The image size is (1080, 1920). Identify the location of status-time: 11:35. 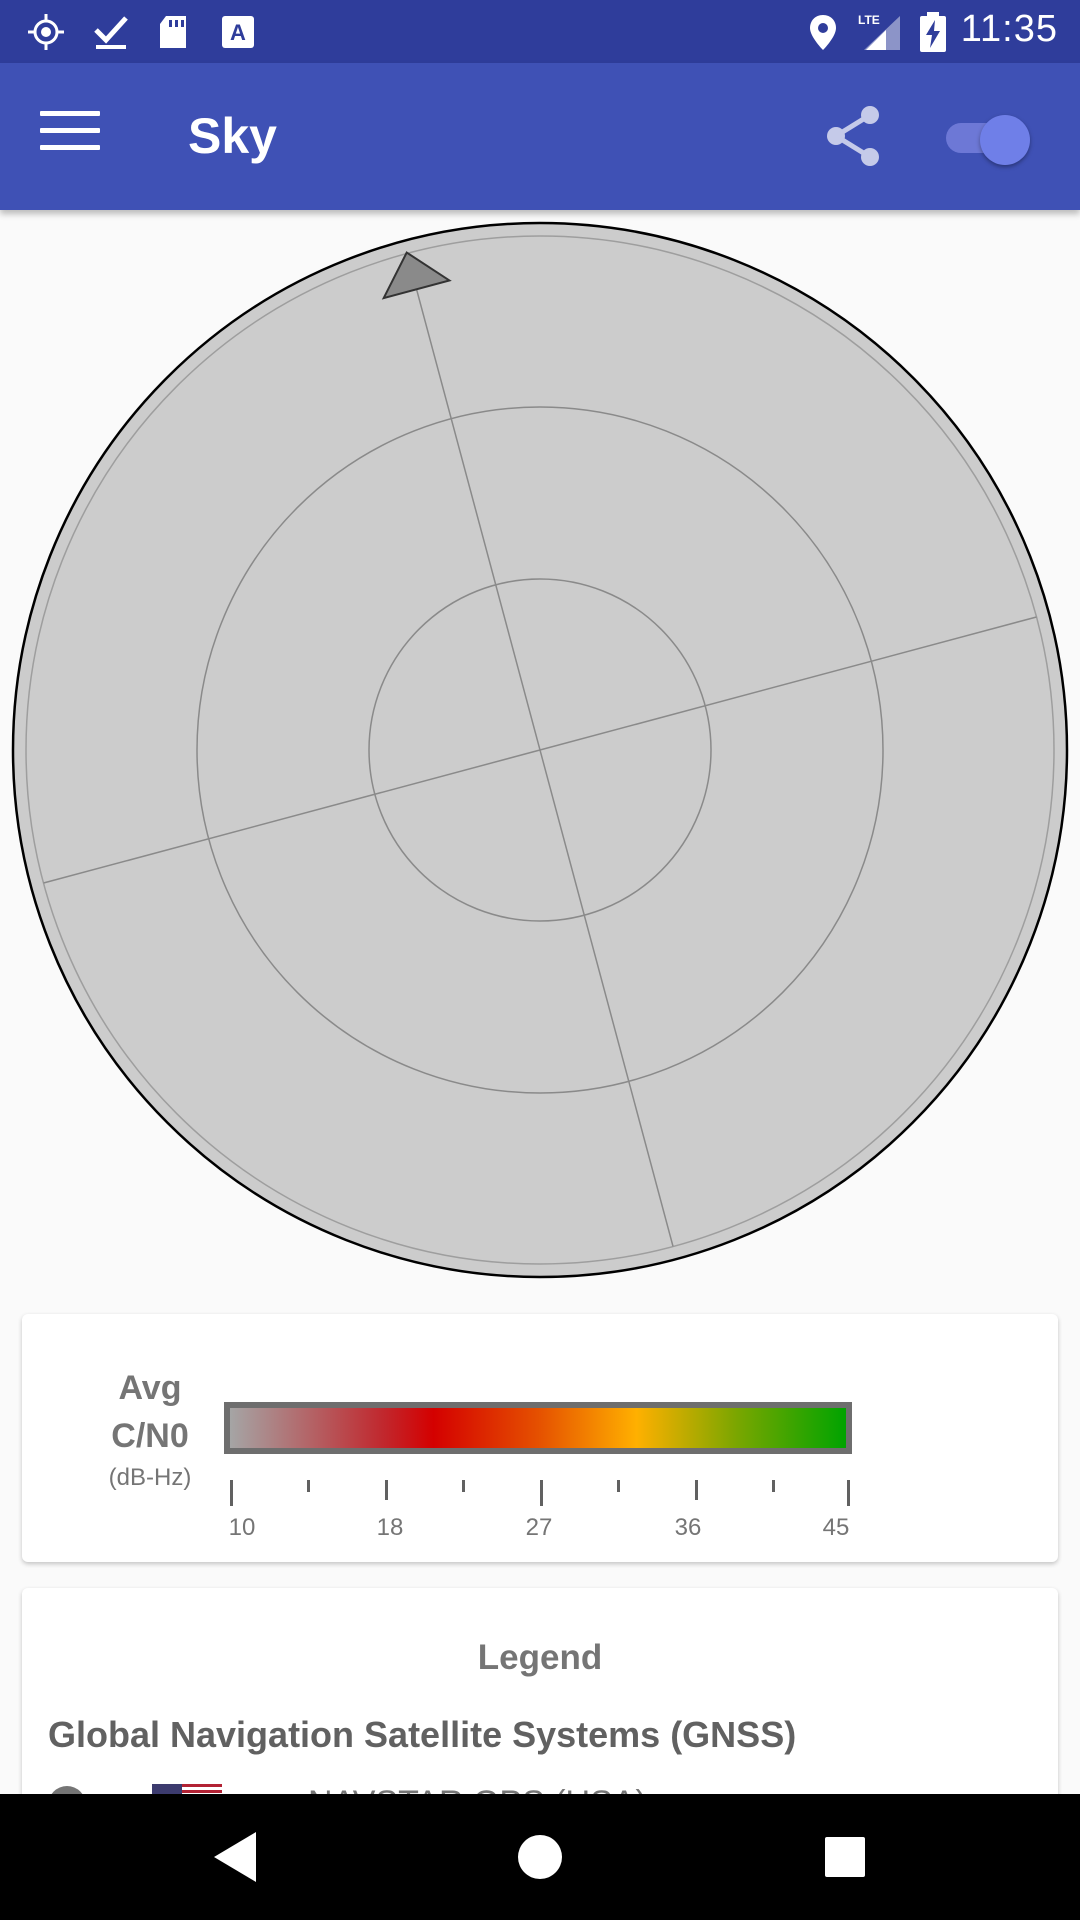
(1009, 29).